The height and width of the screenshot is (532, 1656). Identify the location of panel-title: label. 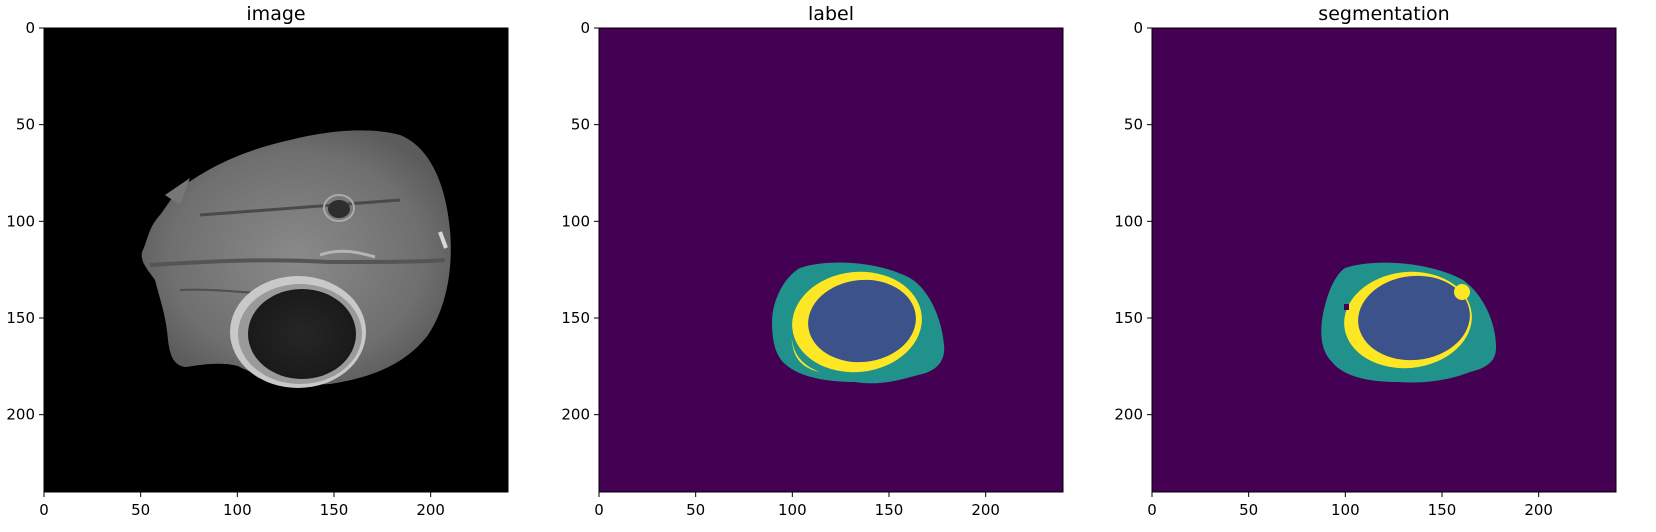
(831, 14).